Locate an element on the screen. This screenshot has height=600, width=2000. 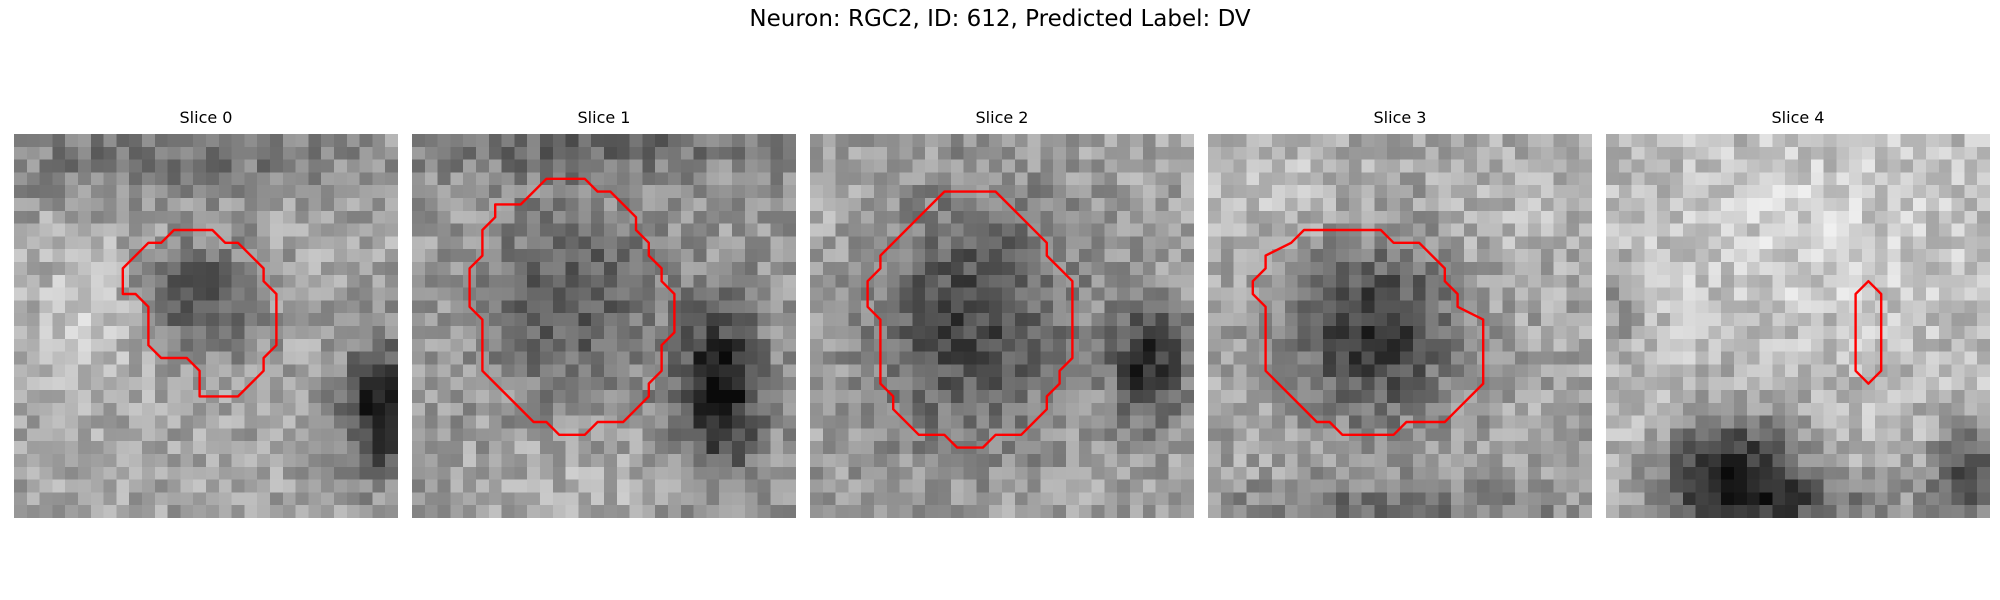
slice-panel: Slice 3 is located at coordinates (1400, 317).